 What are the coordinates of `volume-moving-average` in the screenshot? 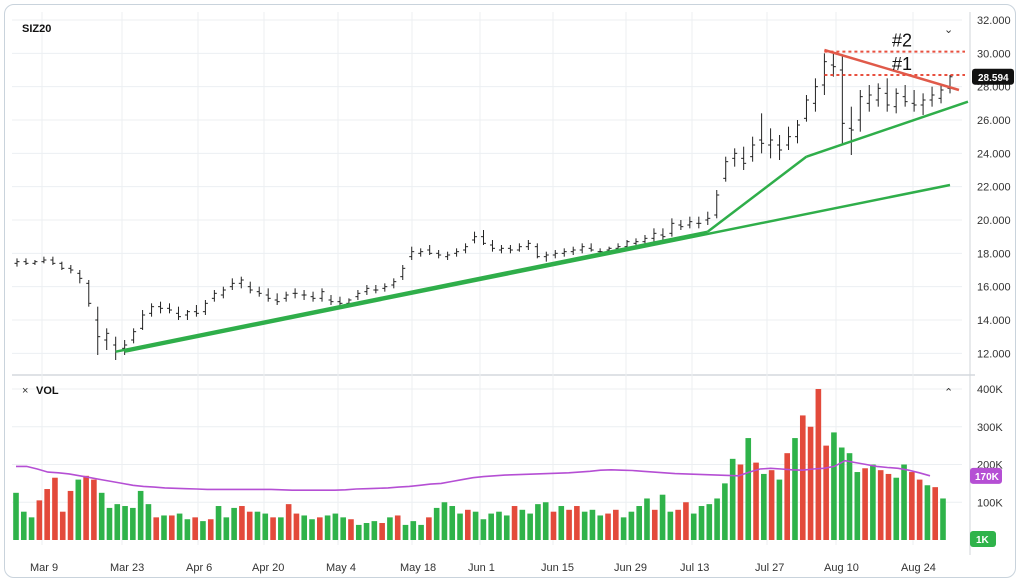 It's located at (473, 475).